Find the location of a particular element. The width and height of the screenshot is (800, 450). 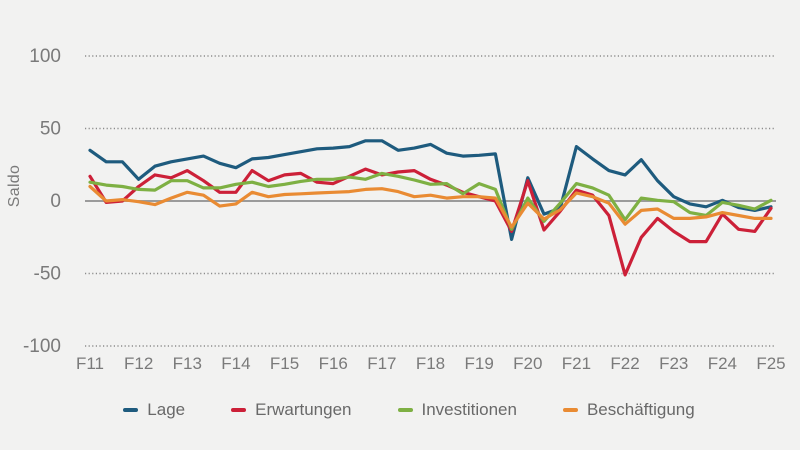

series-line-investitionen is located at coordinates (430, 201).